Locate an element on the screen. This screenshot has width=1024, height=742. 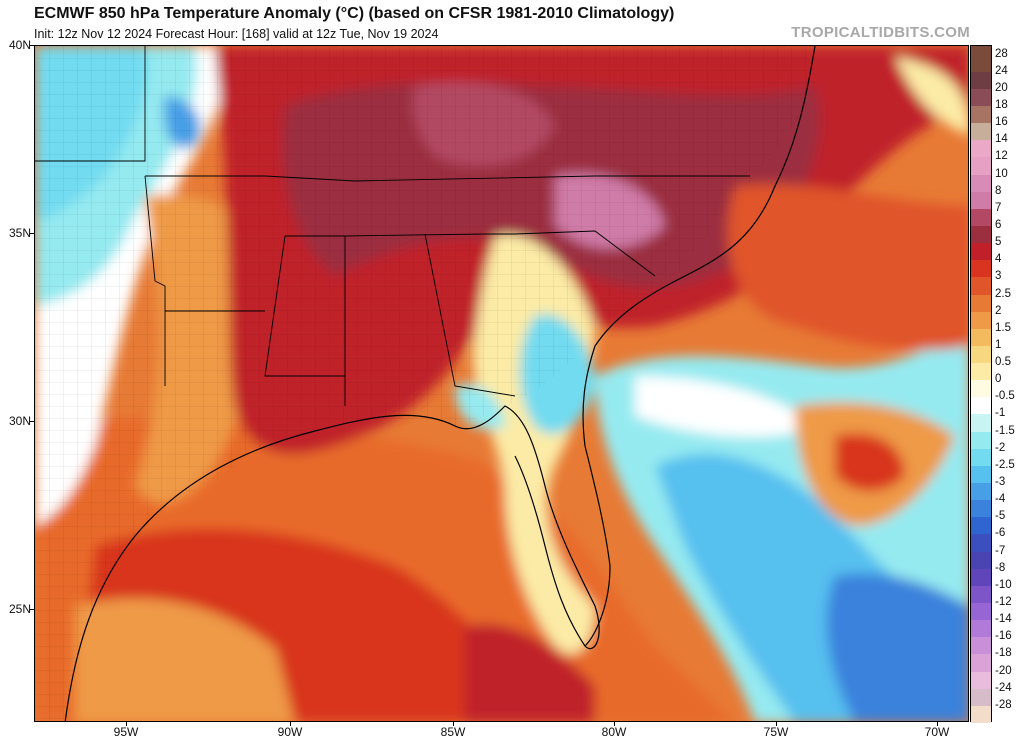
lon-label: 80W is located at coordinates (614, 732).